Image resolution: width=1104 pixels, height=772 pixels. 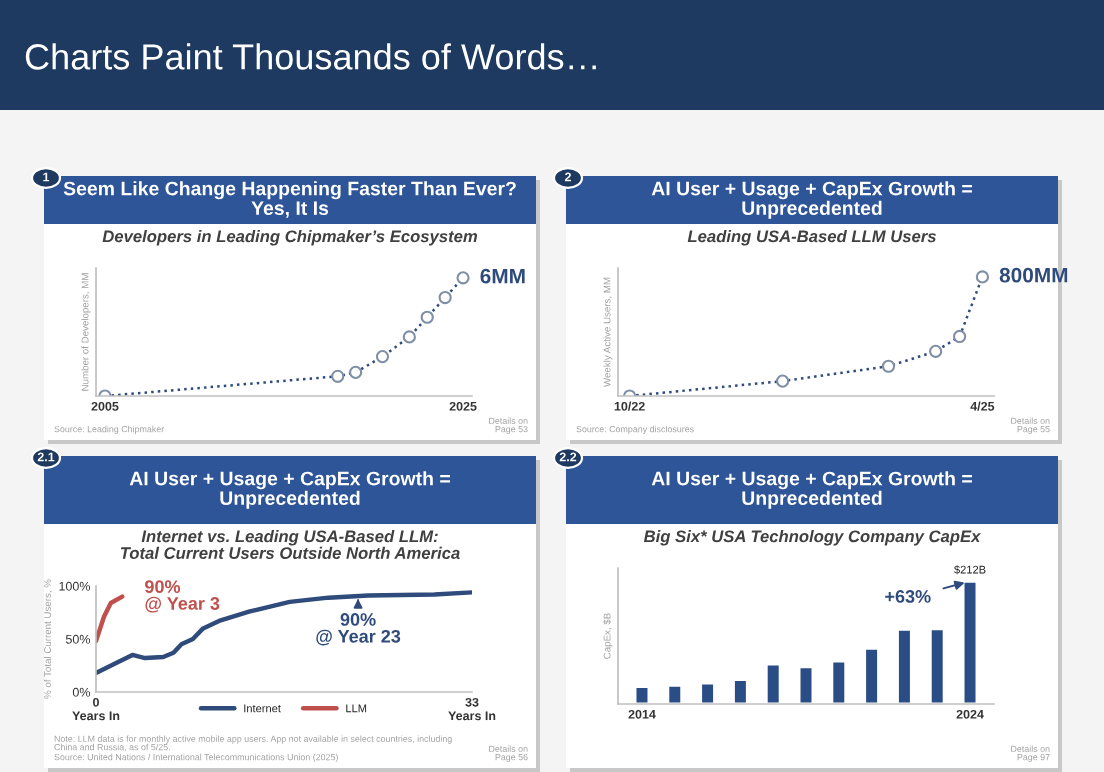 What do you see at coordinates (502, 276) in the screenshot?
I see `data-label: 6MM` at bounding box center [502, 276].